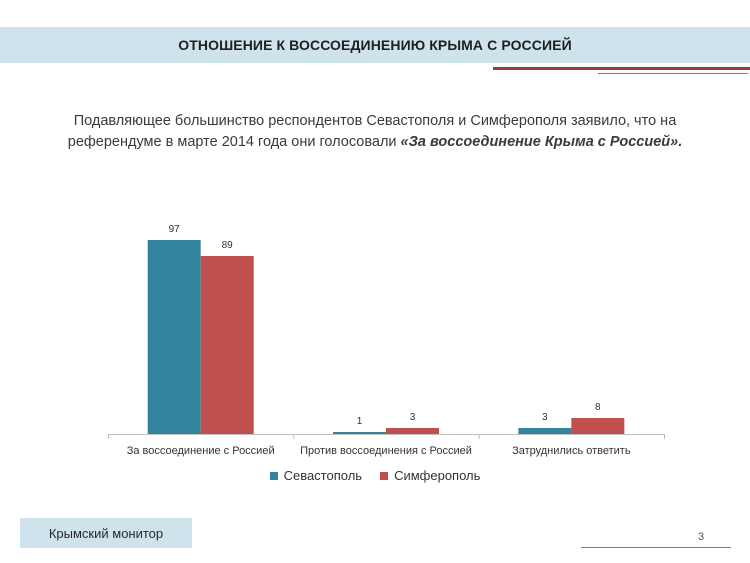  What do you see at coordinates (273, 475) in the screenshot?
I see `legend-swatch-sevastopol` at bounding box center [273, 475].